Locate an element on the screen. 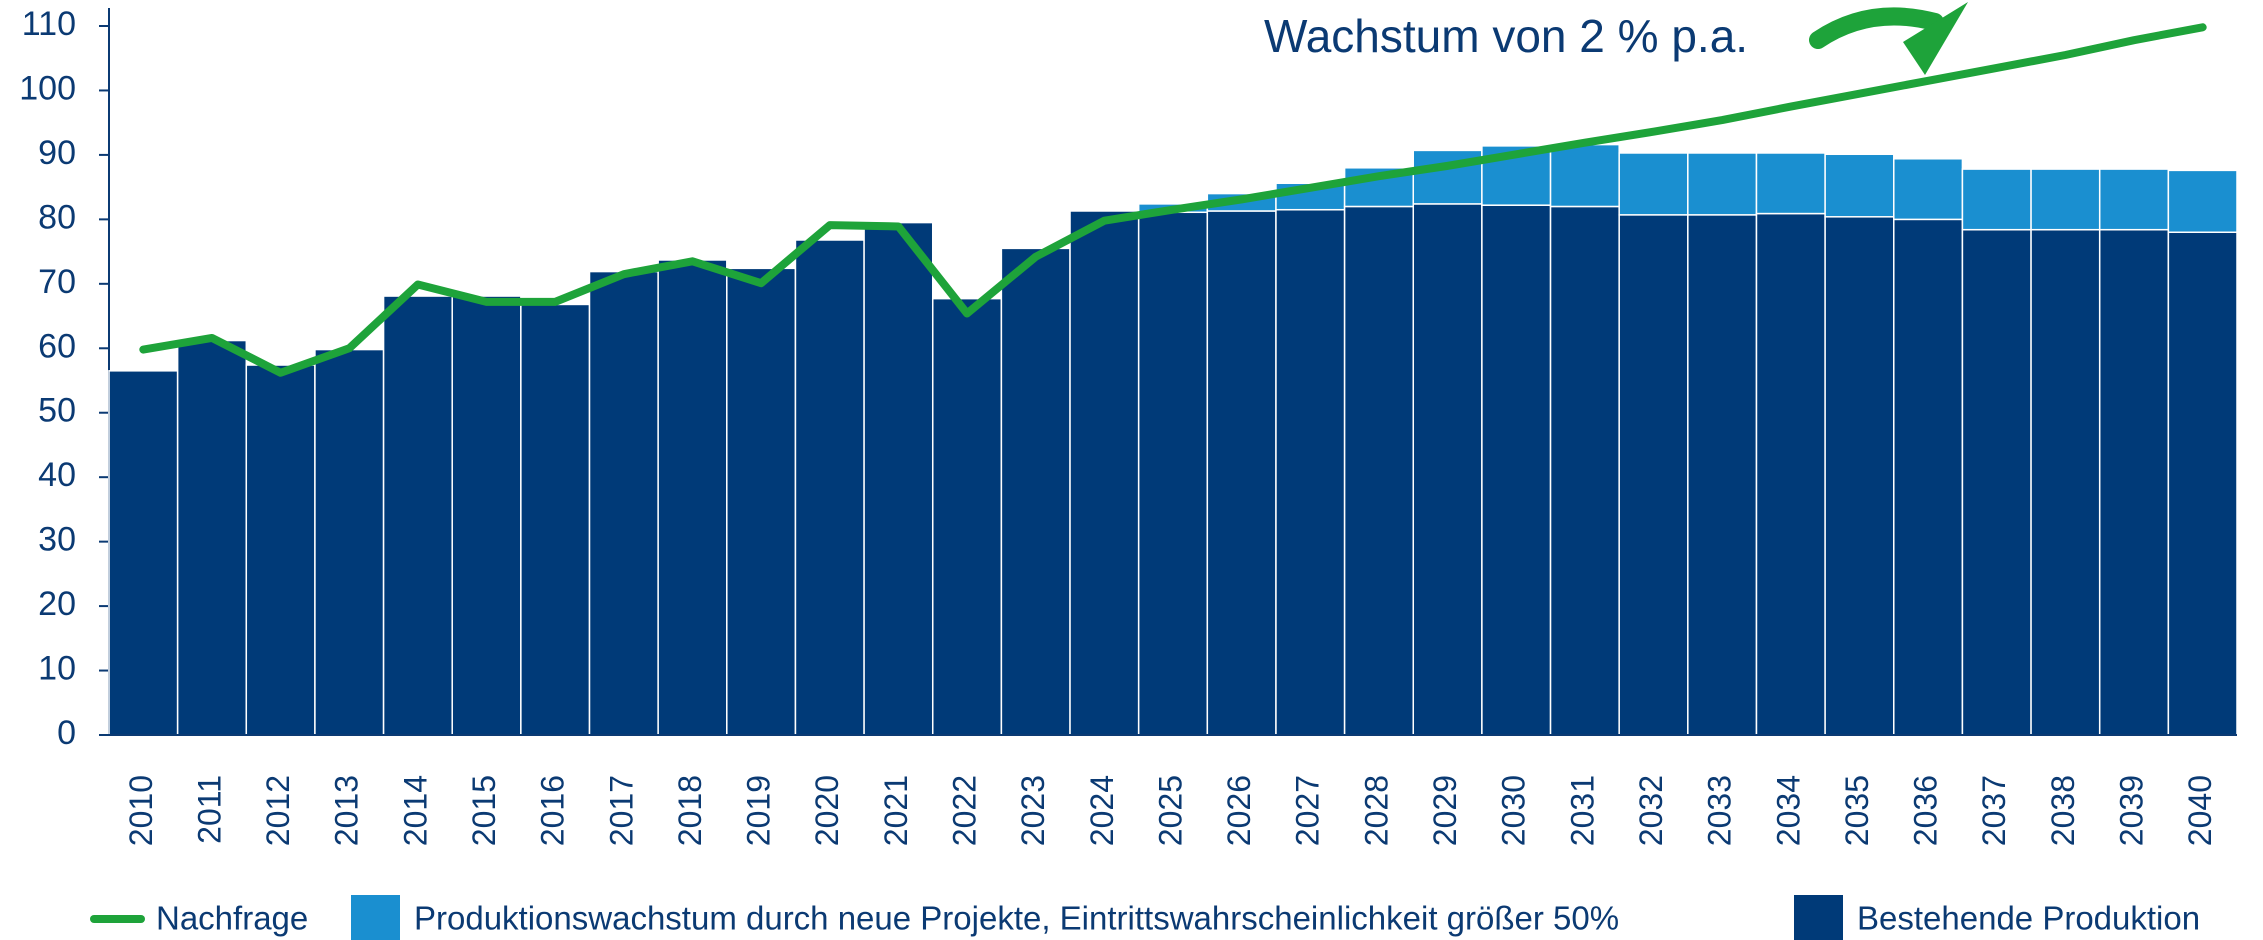  x-tick-label: 2030 is located at coordinates (1514, 810).